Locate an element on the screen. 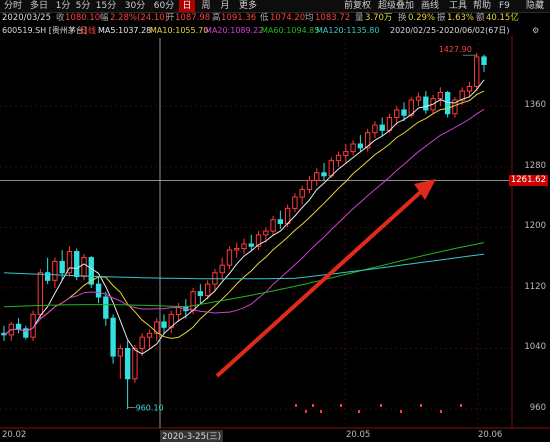 The image size is (550, 442). open-value: 1087.98 is located at coordinates (193, 18).